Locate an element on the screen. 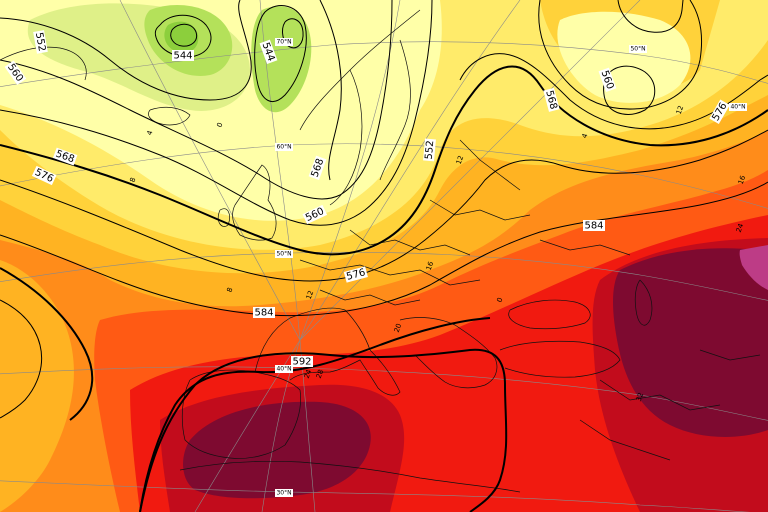  contour-label-text: 544 is located at coordinates (182, 56).